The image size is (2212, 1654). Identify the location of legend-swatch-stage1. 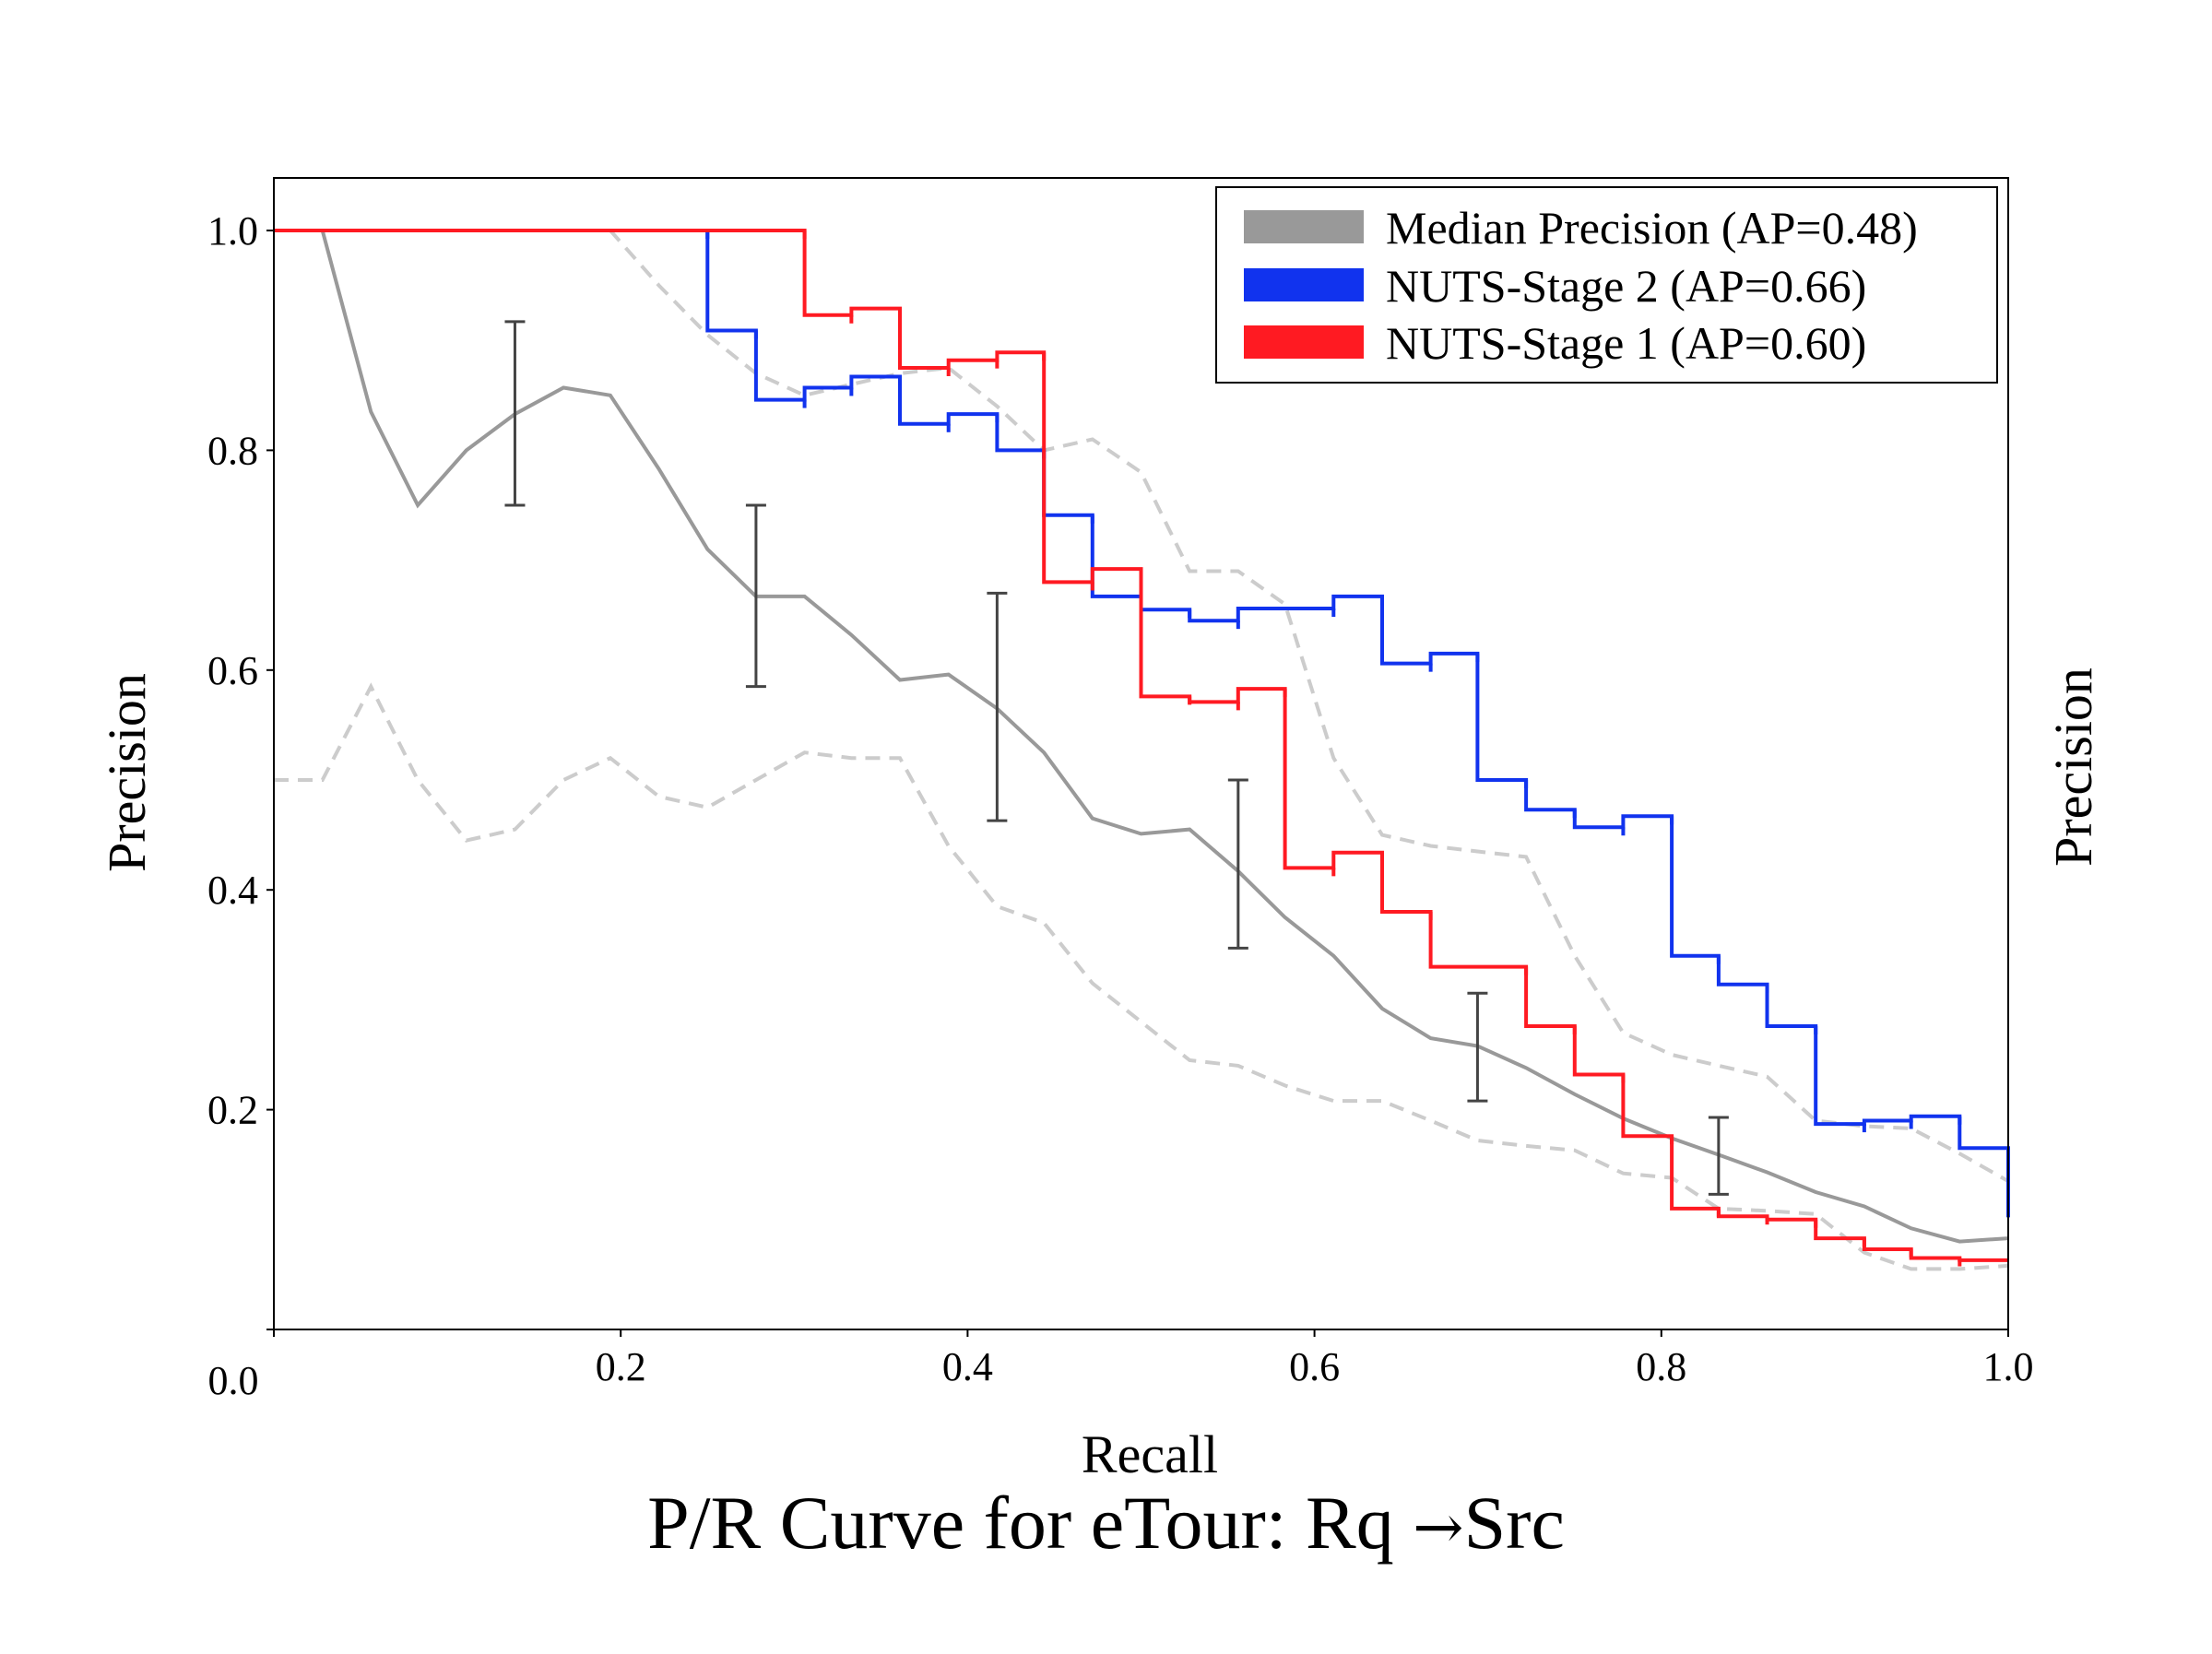
(1304, 342).